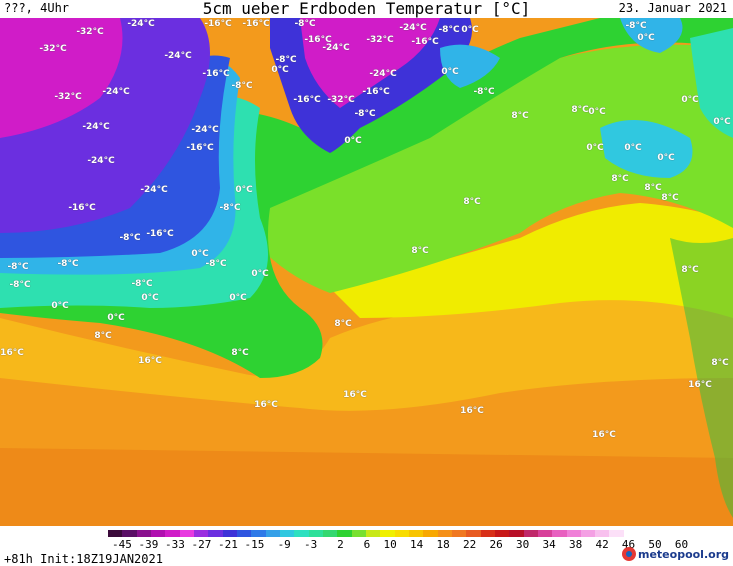 The height and width of the screenshot is (566, 733). Describe the element at coordinates (672, 8) in the screenshot. I see `forecast-date: 23. Januar 2021` at that location.